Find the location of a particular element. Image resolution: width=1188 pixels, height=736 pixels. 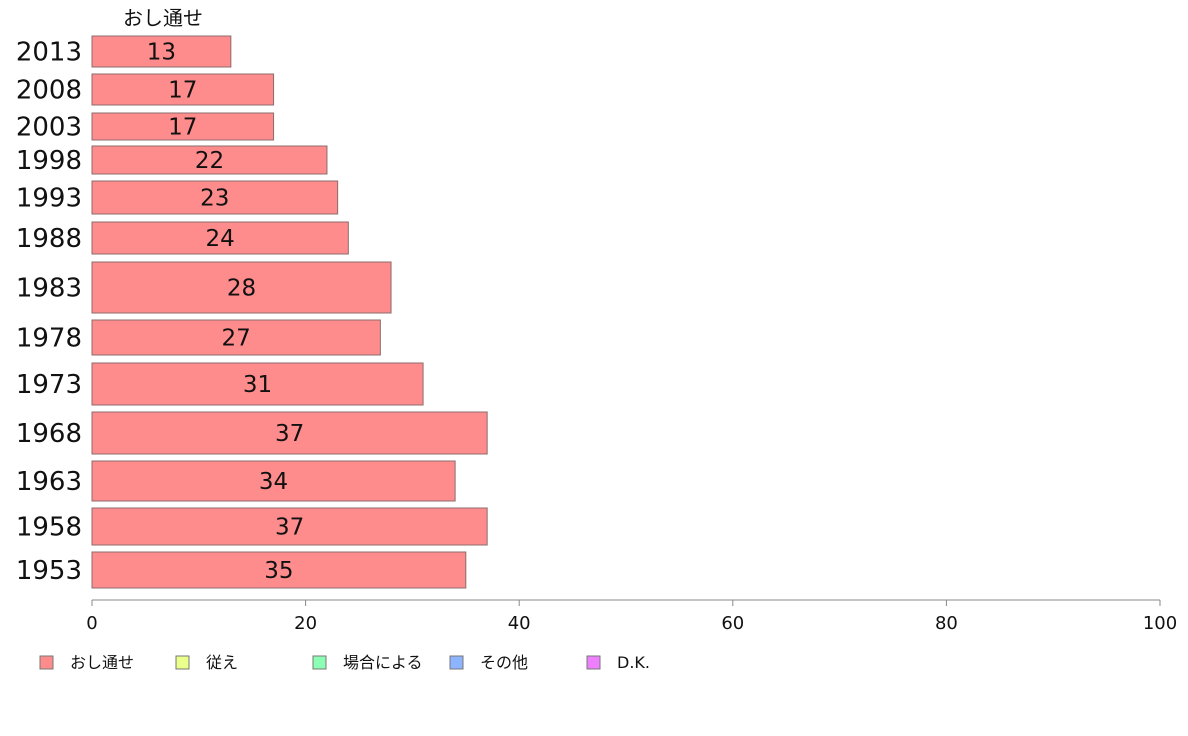

x-tick-label: 80 is located at coordinates (946, 623).